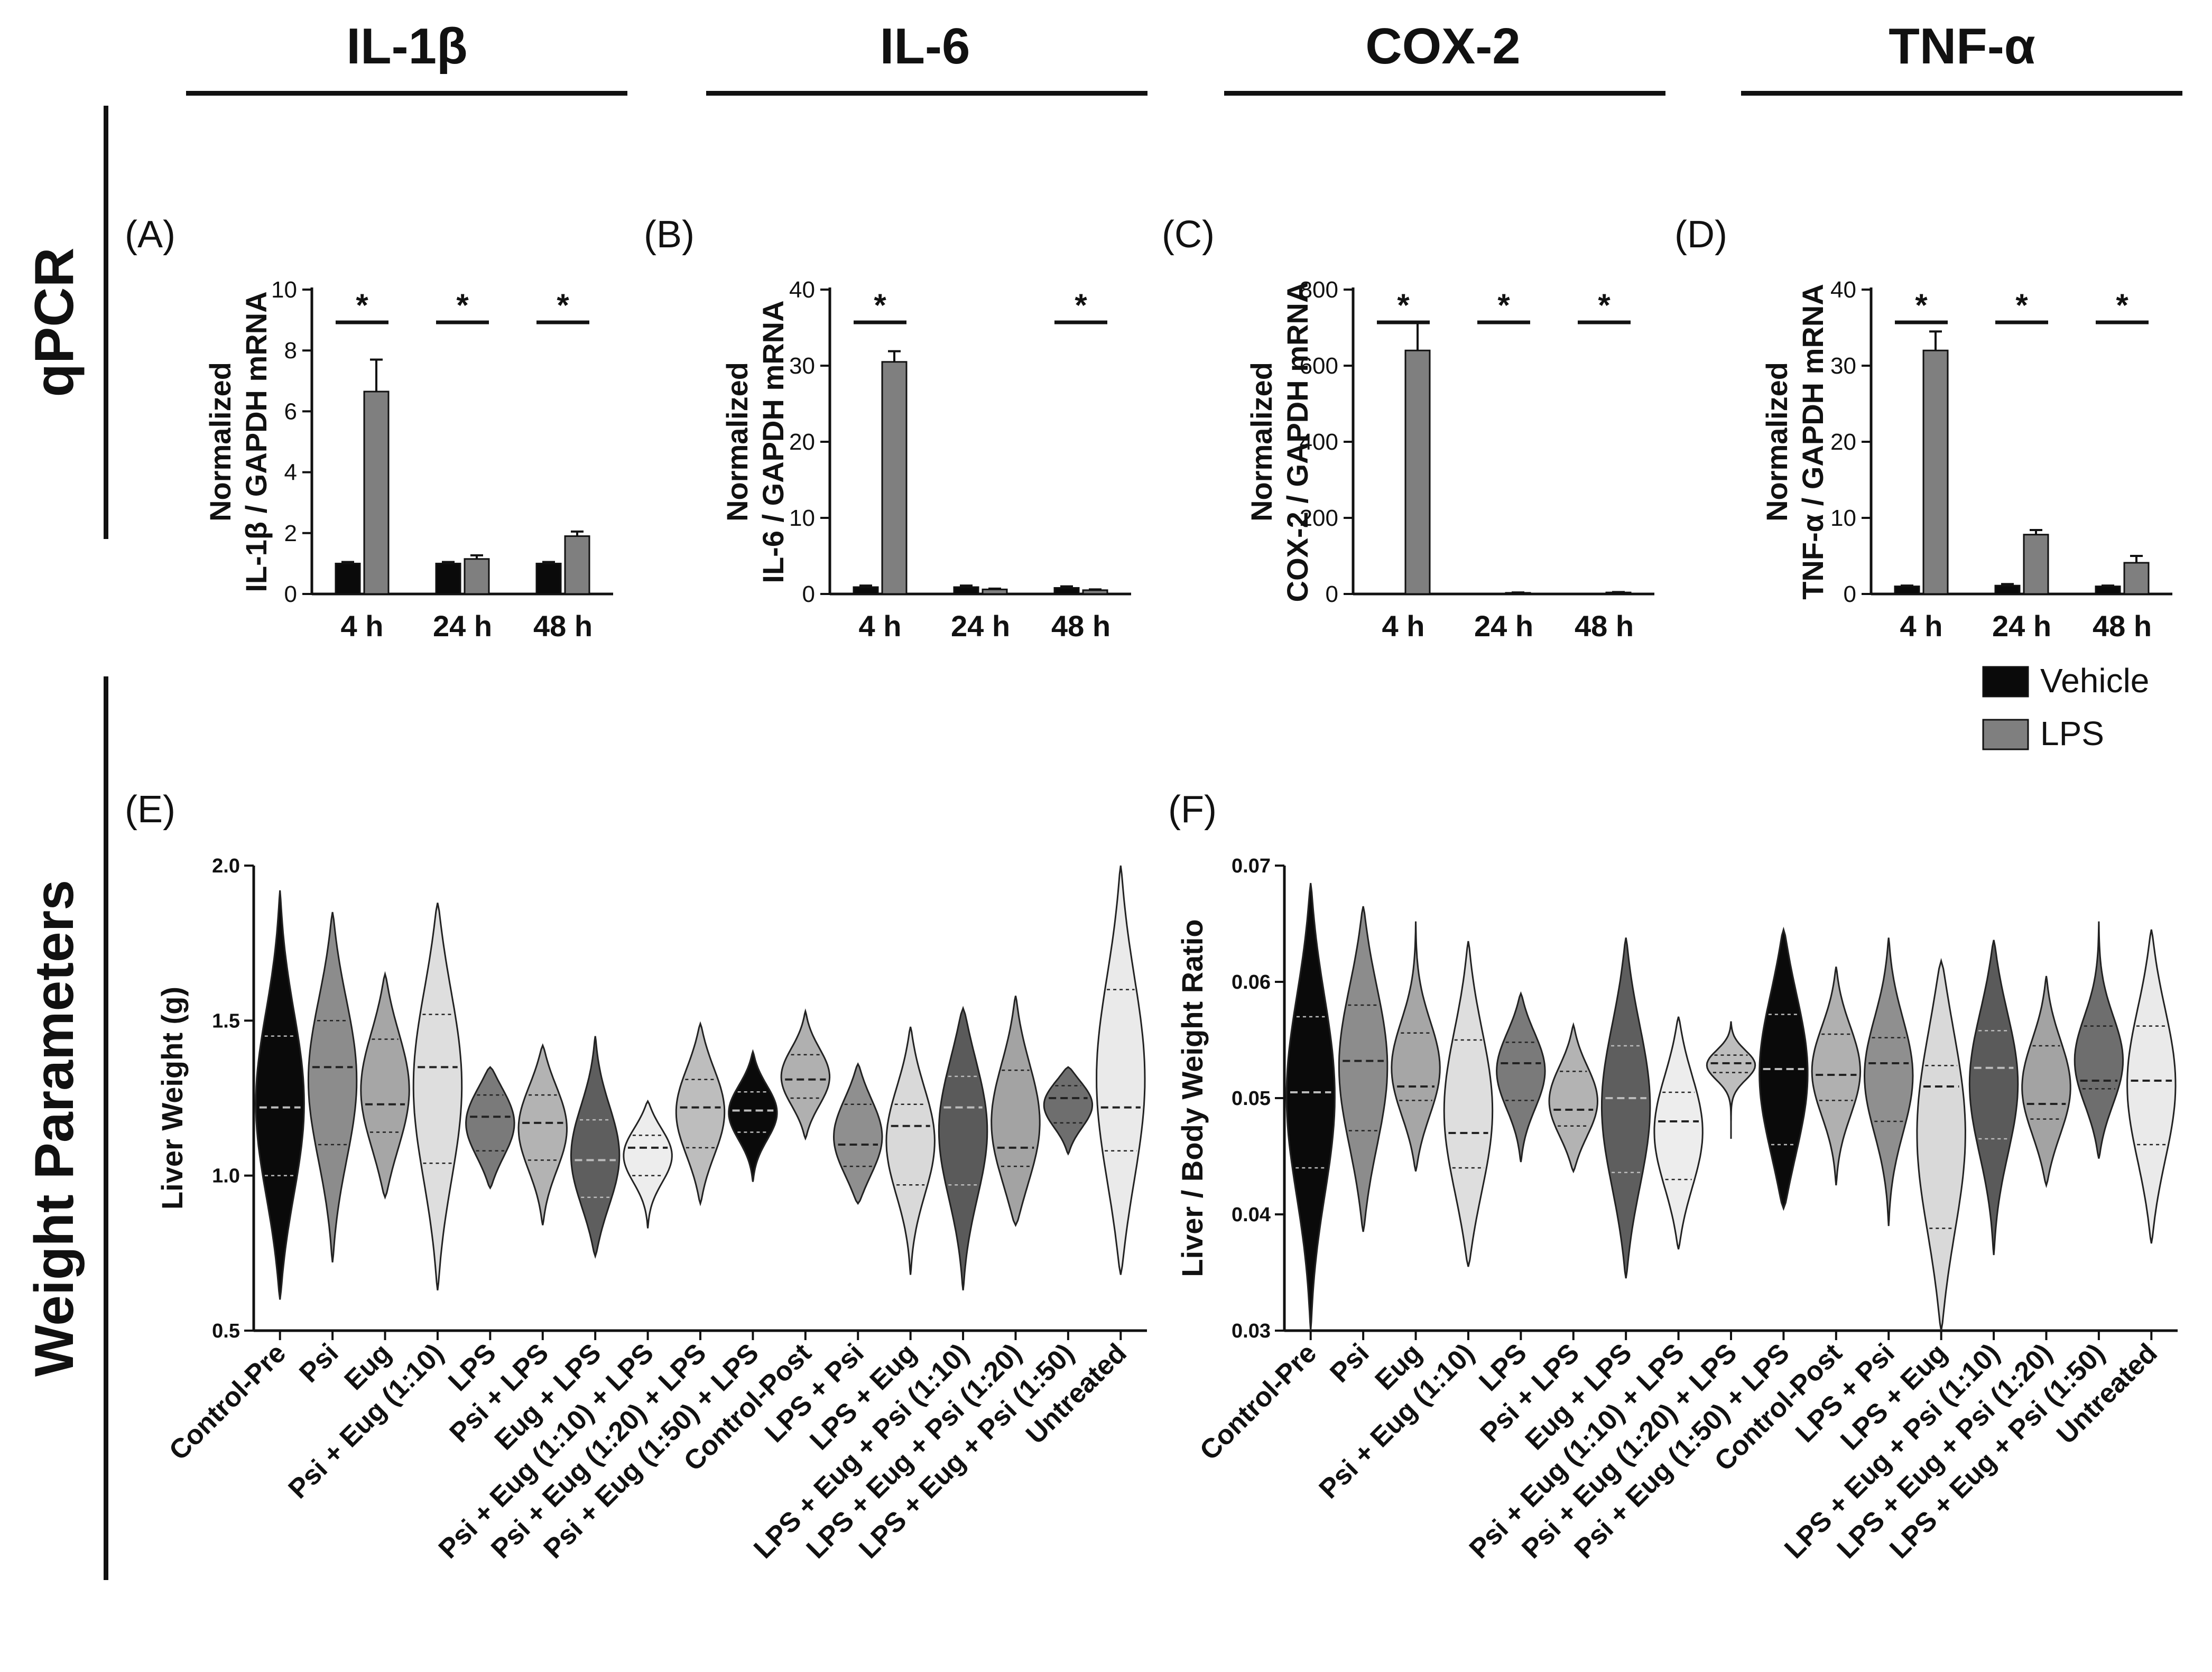  I want to click on header-il6: IL-6, so click(925, 46).